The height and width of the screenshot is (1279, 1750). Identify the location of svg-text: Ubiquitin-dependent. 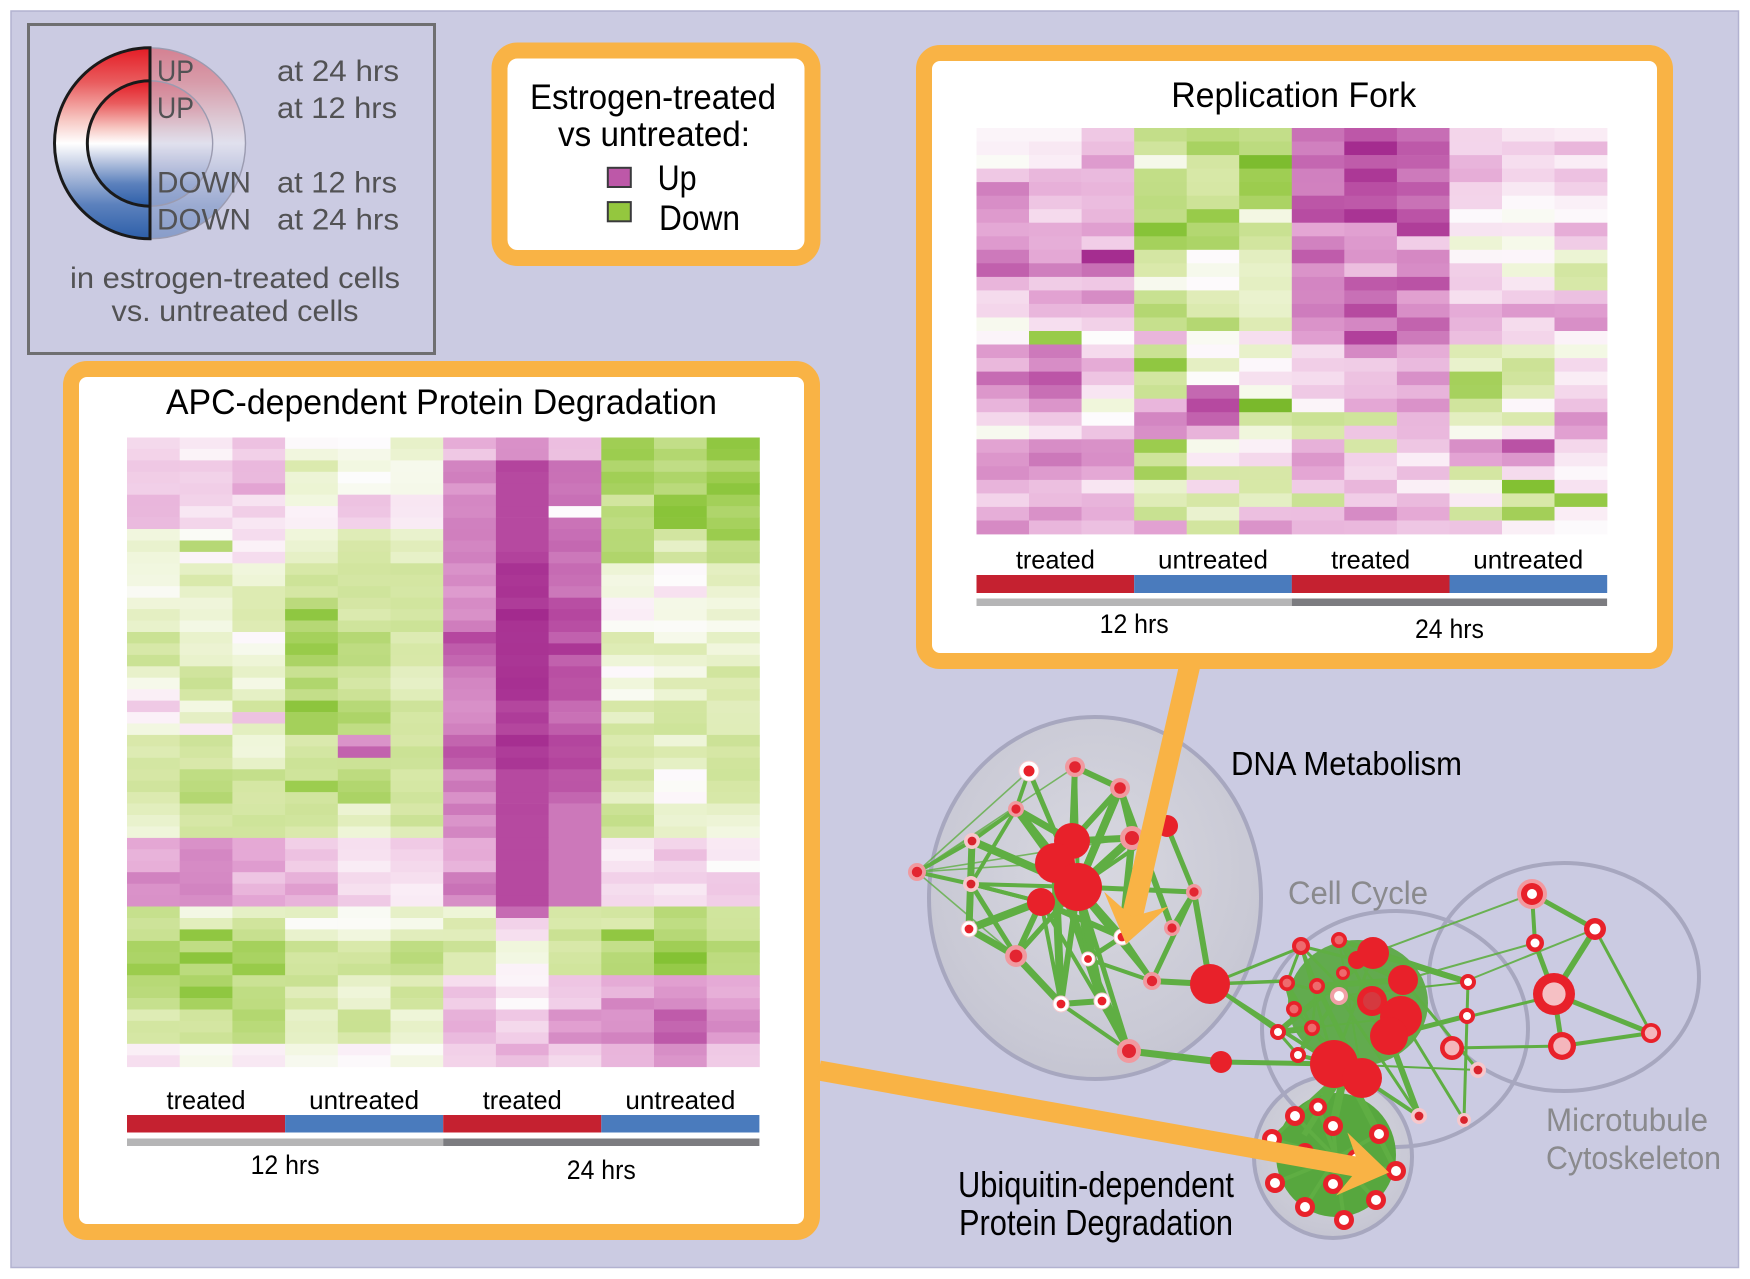
(1096, 1184).